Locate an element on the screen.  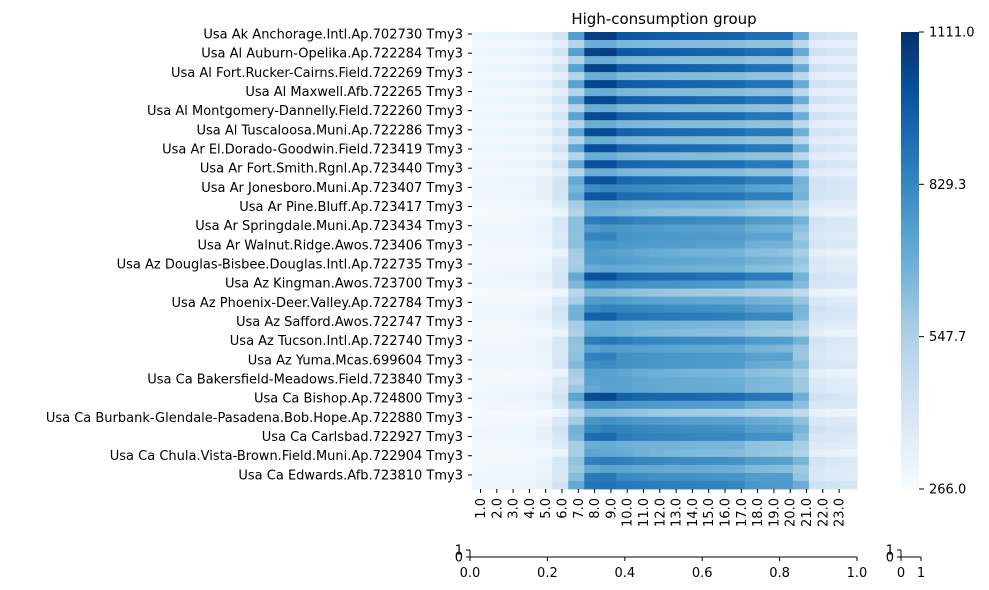
row-label: Usa Ca Carlsbad.722927 Tmy3 is located at coordinates (362, 437).